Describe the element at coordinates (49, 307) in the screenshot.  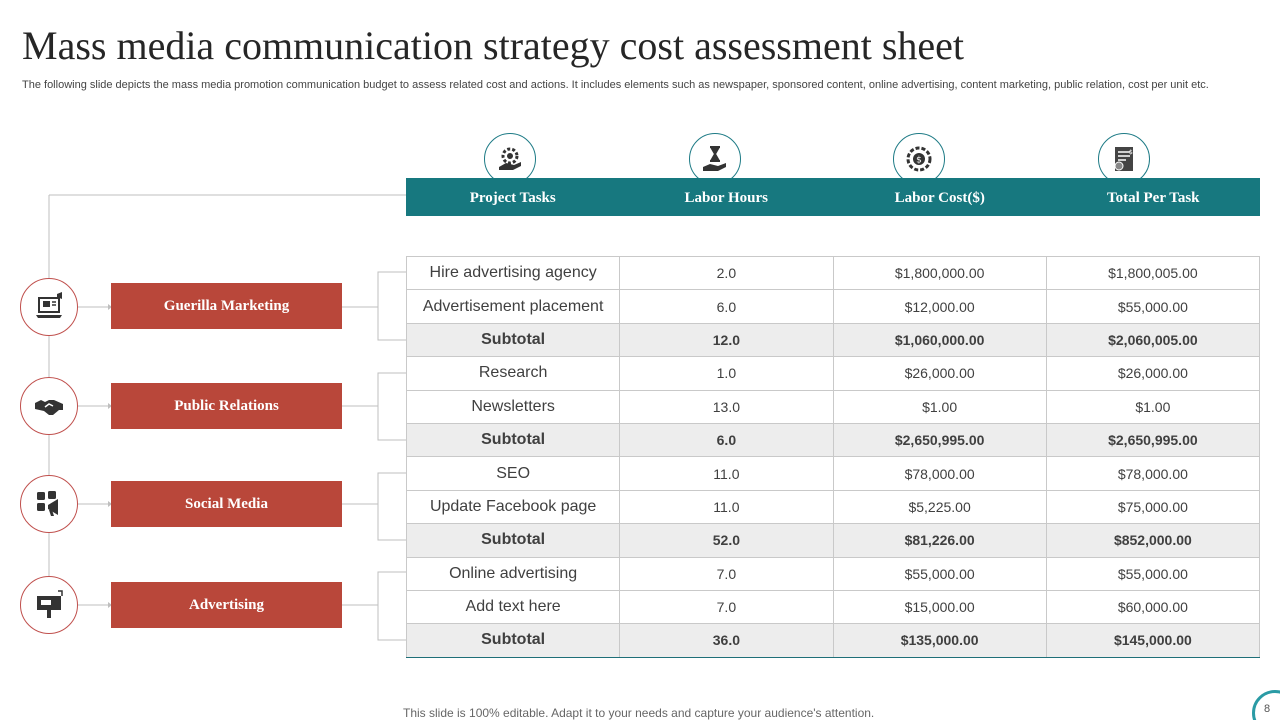
I see `laptop-megaphone-icon` at that location.